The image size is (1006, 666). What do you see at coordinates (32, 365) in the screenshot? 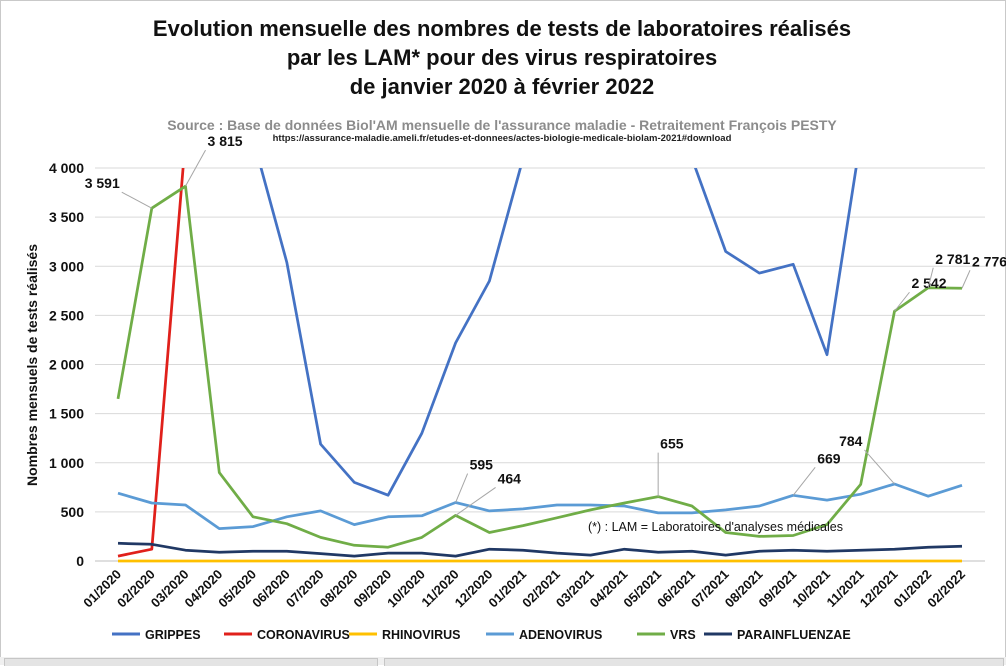
I see `y-axis-label: Nombres mensuels de tests réalisés` at bounding box center [32, 365].